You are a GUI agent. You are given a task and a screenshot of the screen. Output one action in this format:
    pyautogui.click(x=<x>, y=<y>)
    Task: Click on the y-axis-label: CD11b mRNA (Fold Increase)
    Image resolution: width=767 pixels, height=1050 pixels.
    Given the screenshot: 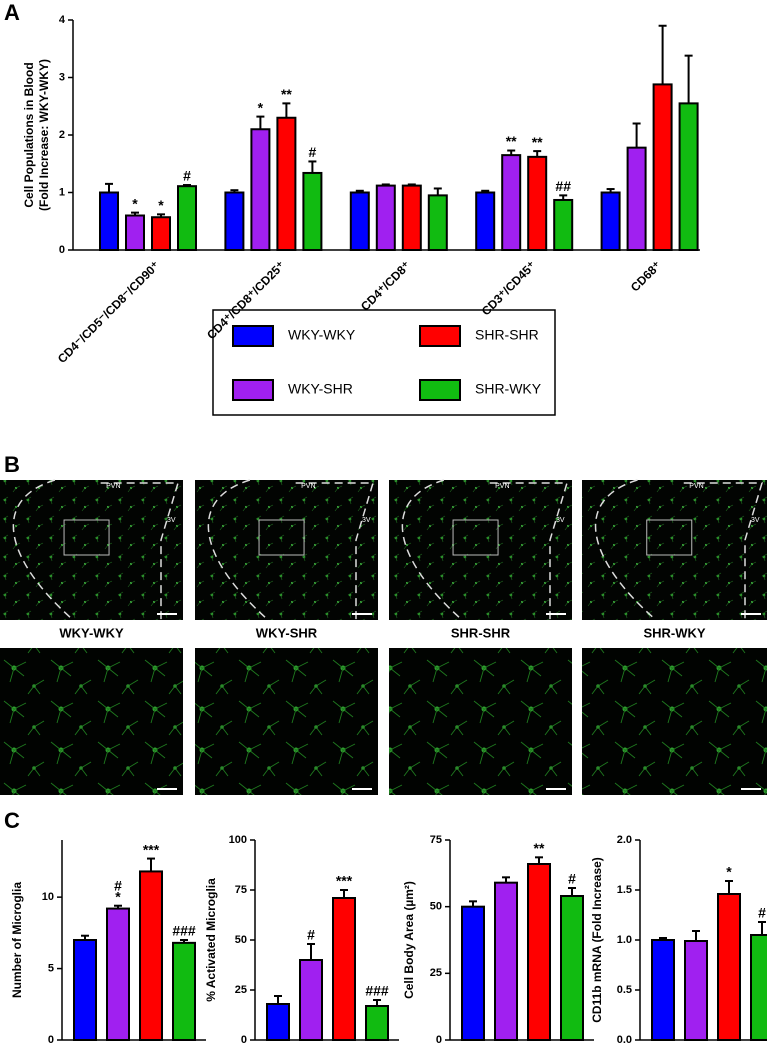 What is the action you would take?
    pyautogui.click(x=597, y=940)
    